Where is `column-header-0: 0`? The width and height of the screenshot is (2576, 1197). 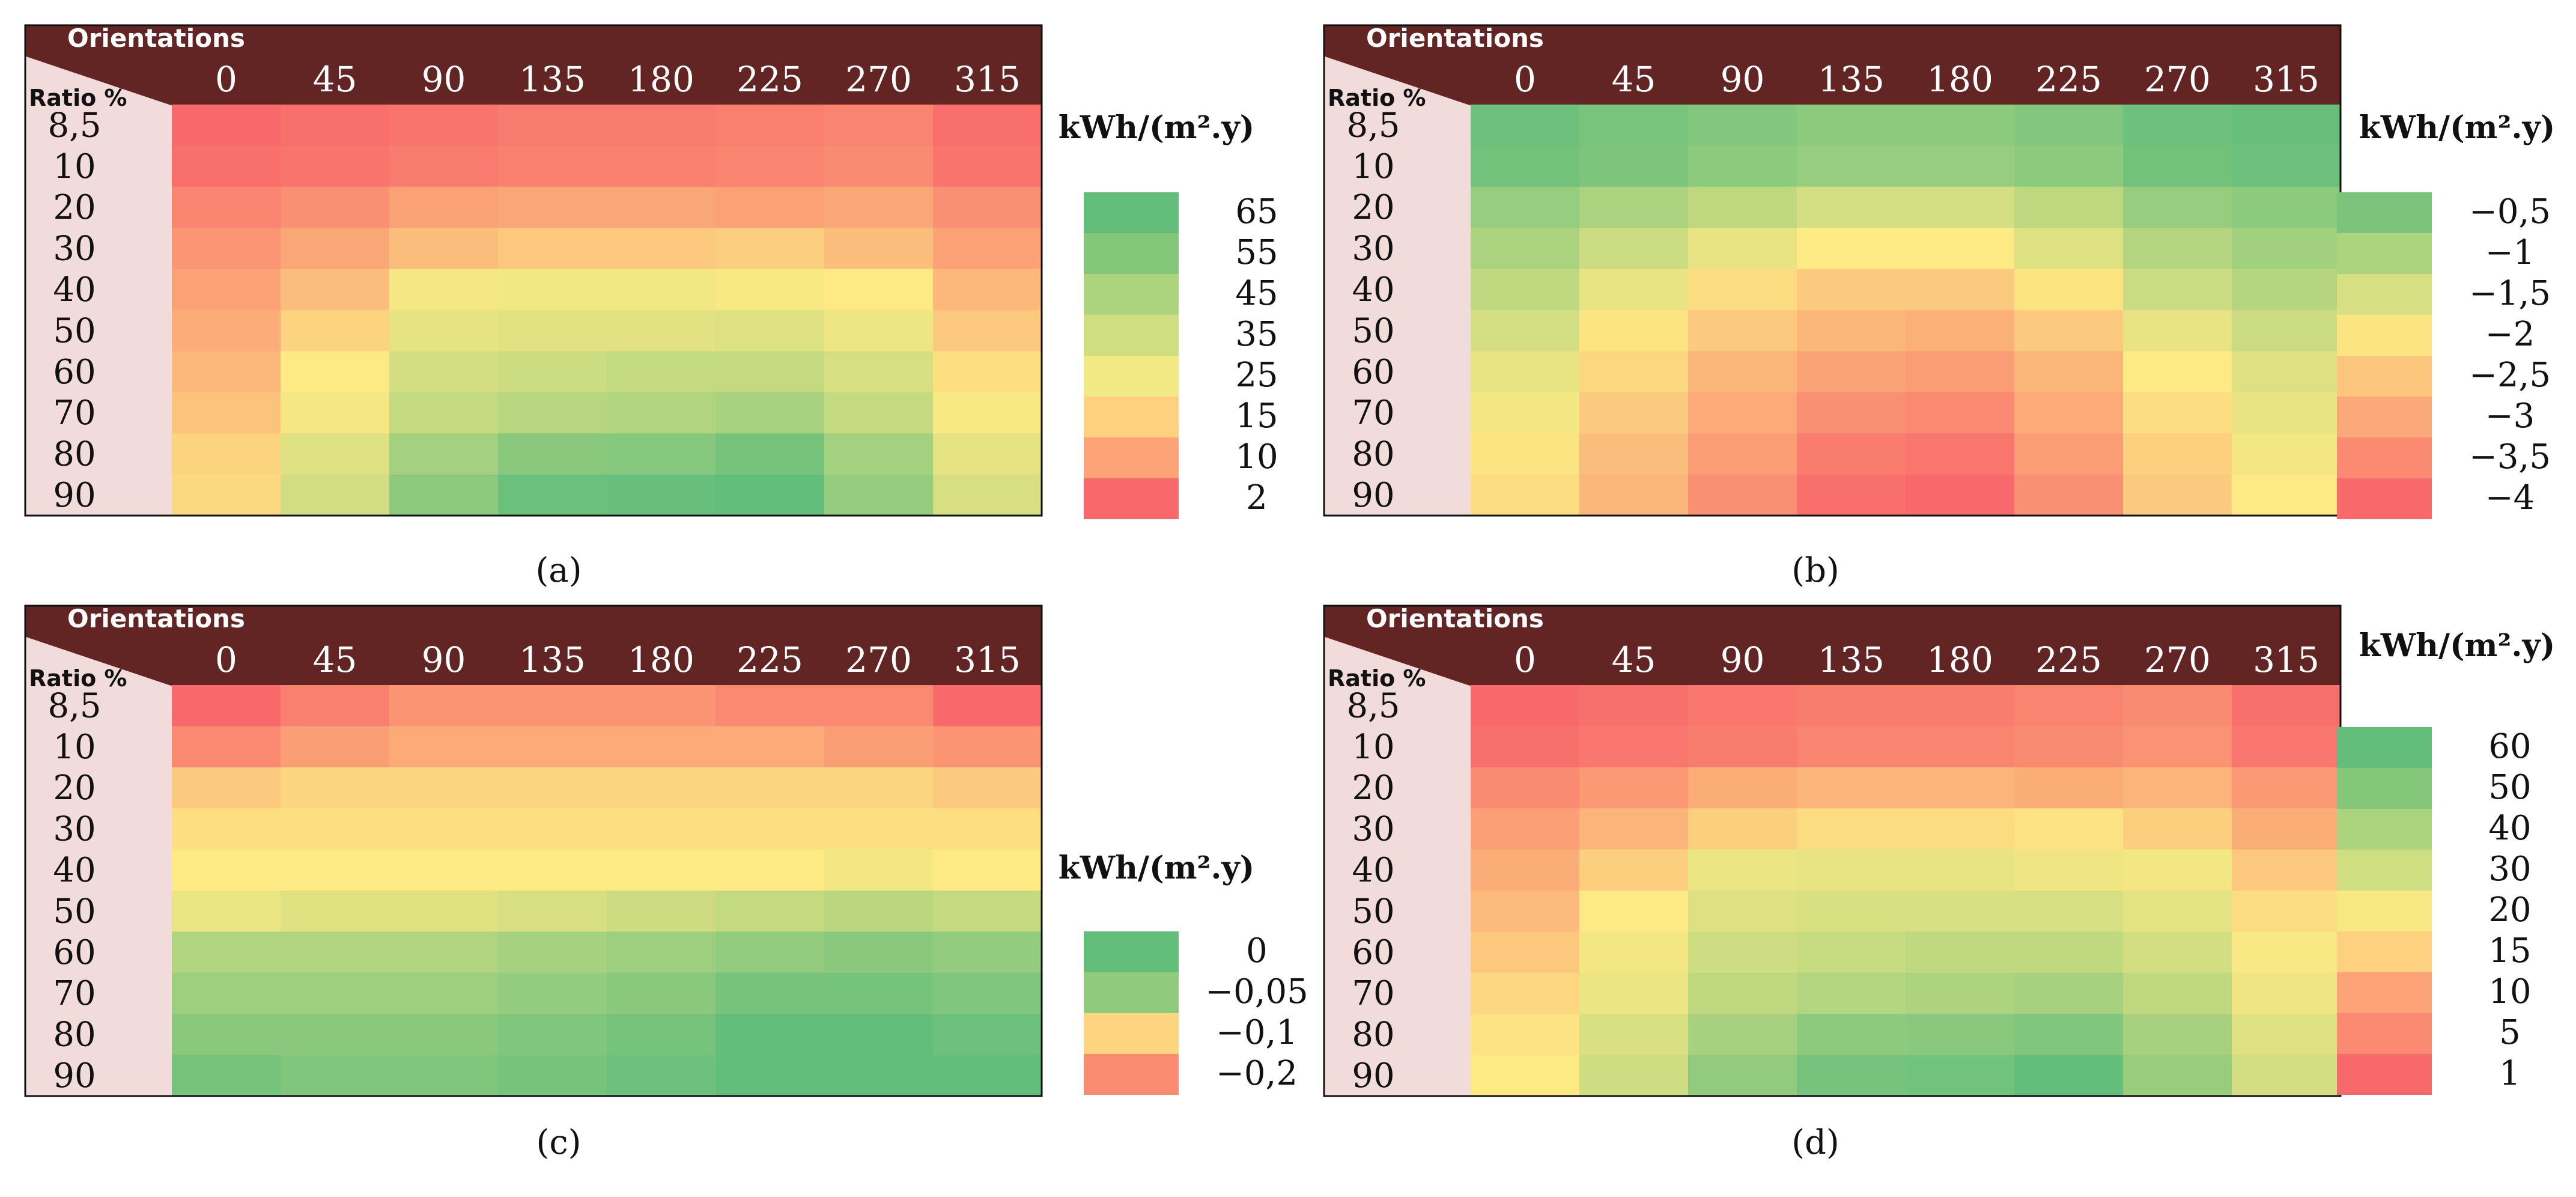 column-header-0: 0 is located at coordinates (1525, 79).